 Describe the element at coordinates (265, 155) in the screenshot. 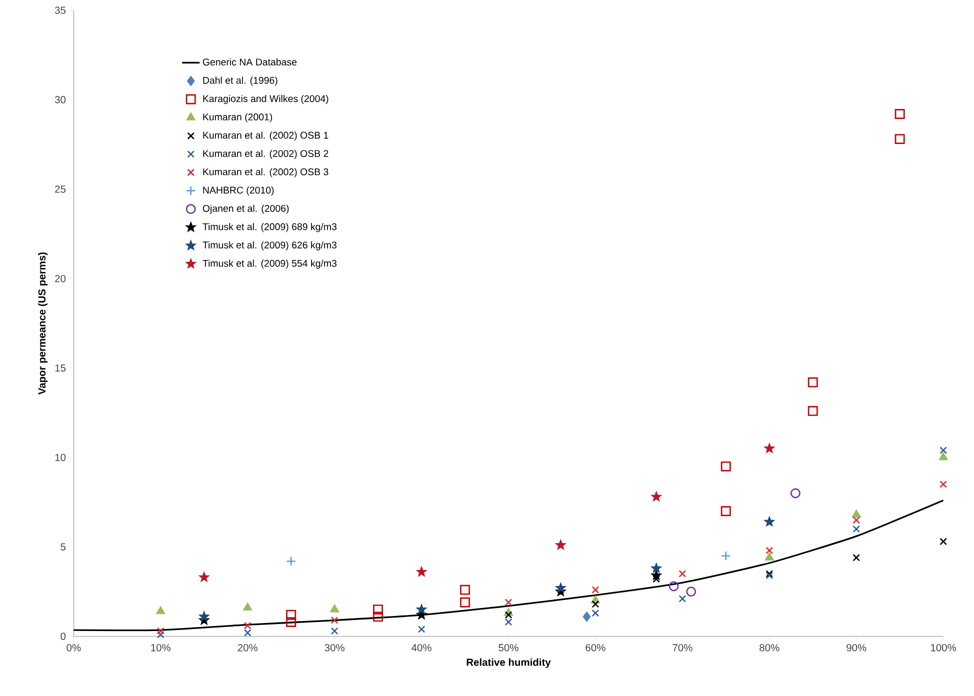

I see `legend-label: Kumaran et al. (2002) OSB 2` at that location.